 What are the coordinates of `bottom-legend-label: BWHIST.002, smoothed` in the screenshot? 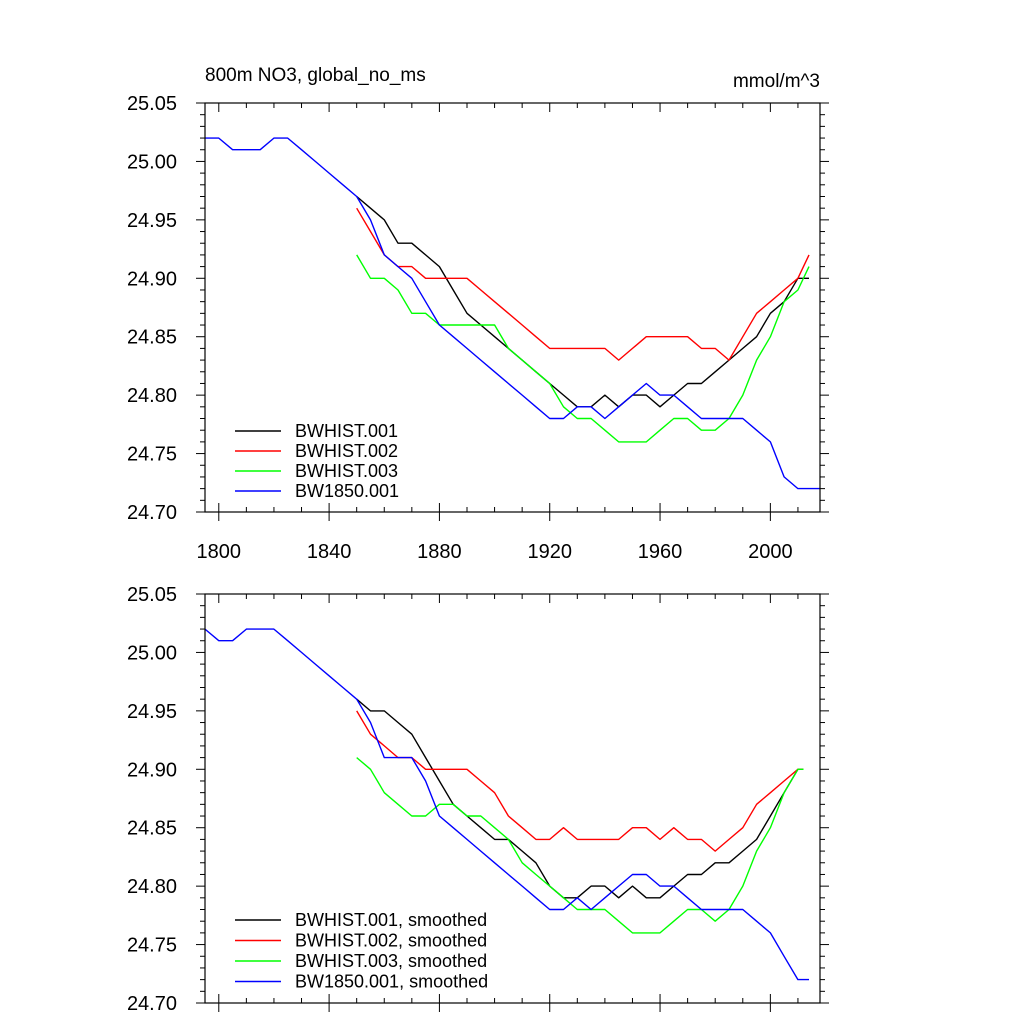 It's located at (391, 941).